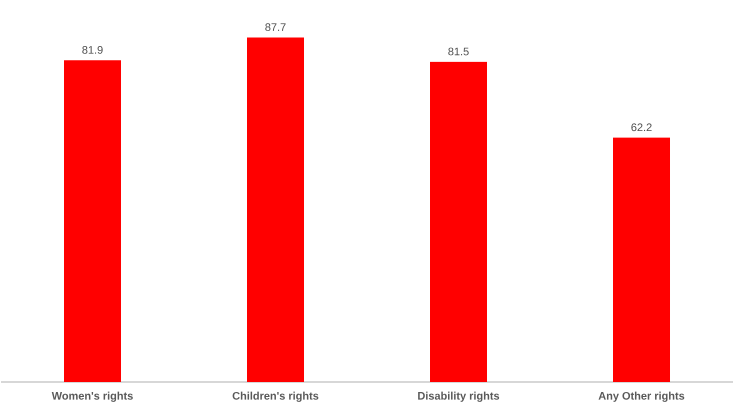 This screenshot has height=419, width=734. Describe the element at coordinates (458, 52) in the screenshot. I see `data-label: 81.5` at that location.